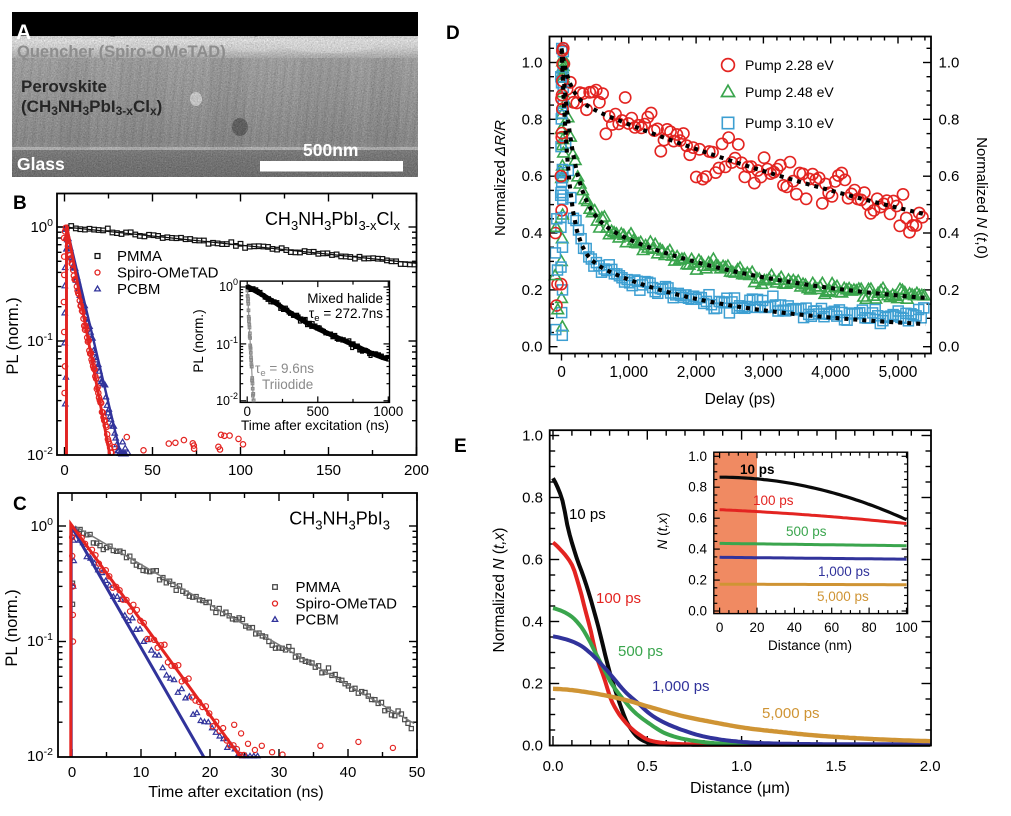 The image size is (1011, 816). What do you see at coordinates (869, 627) in the screenshot?
I see `svg-text: 80` at bounding box center [869, 627].